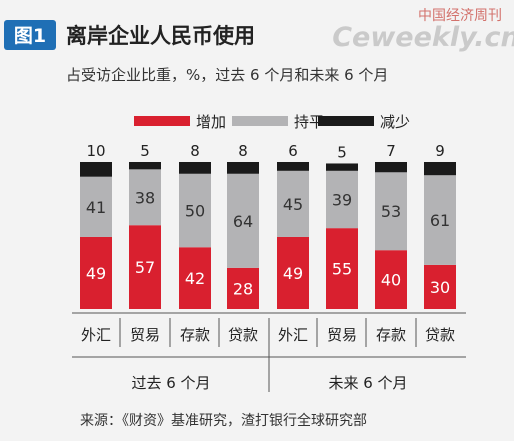 This screenshot has height=441, width=514. I want to click on figure-label: 图1, so click(30, 36).